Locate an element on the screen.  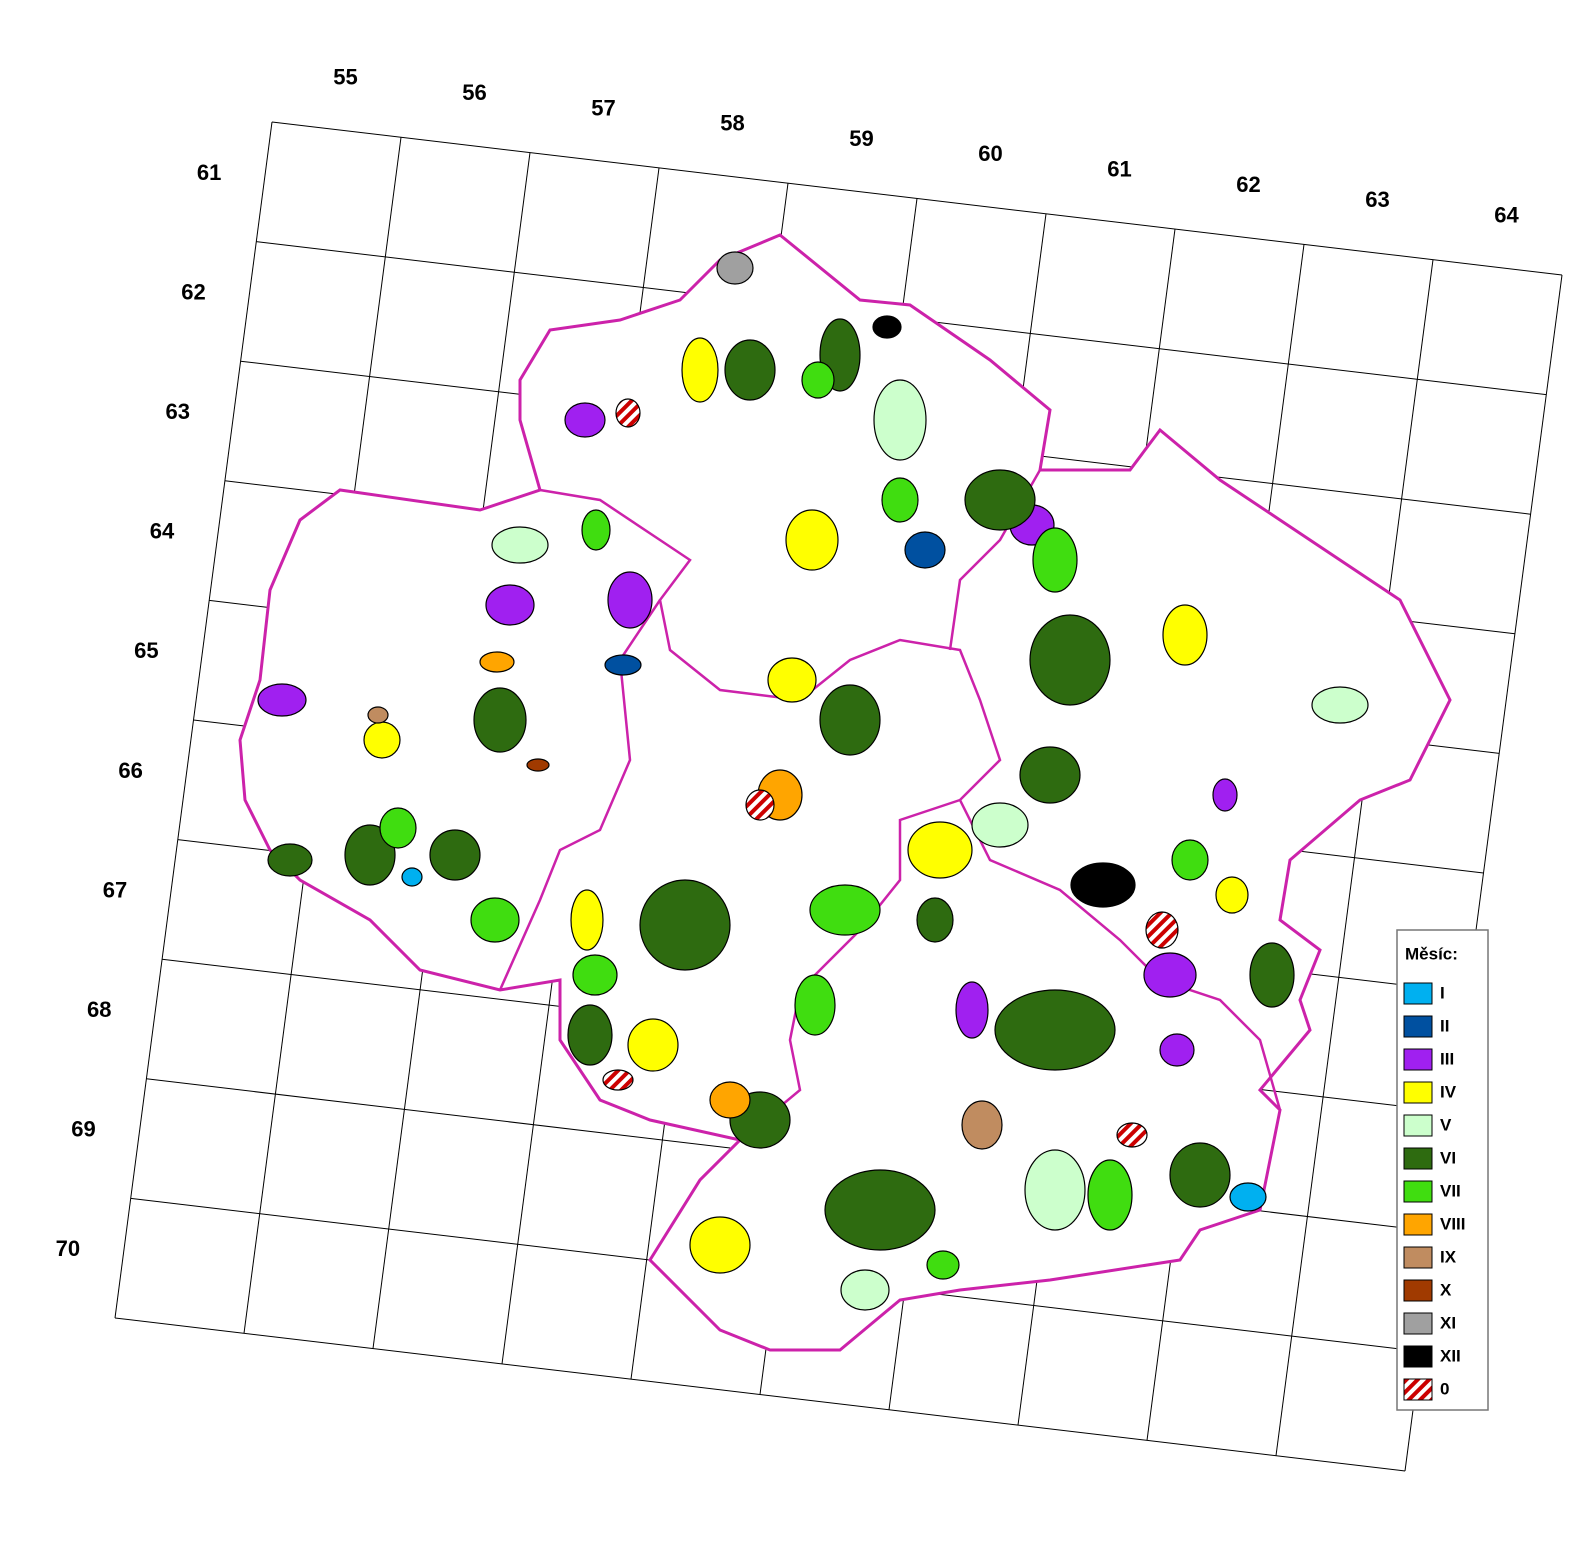
legend-label: IX is located at coordinates (1448, 1256).